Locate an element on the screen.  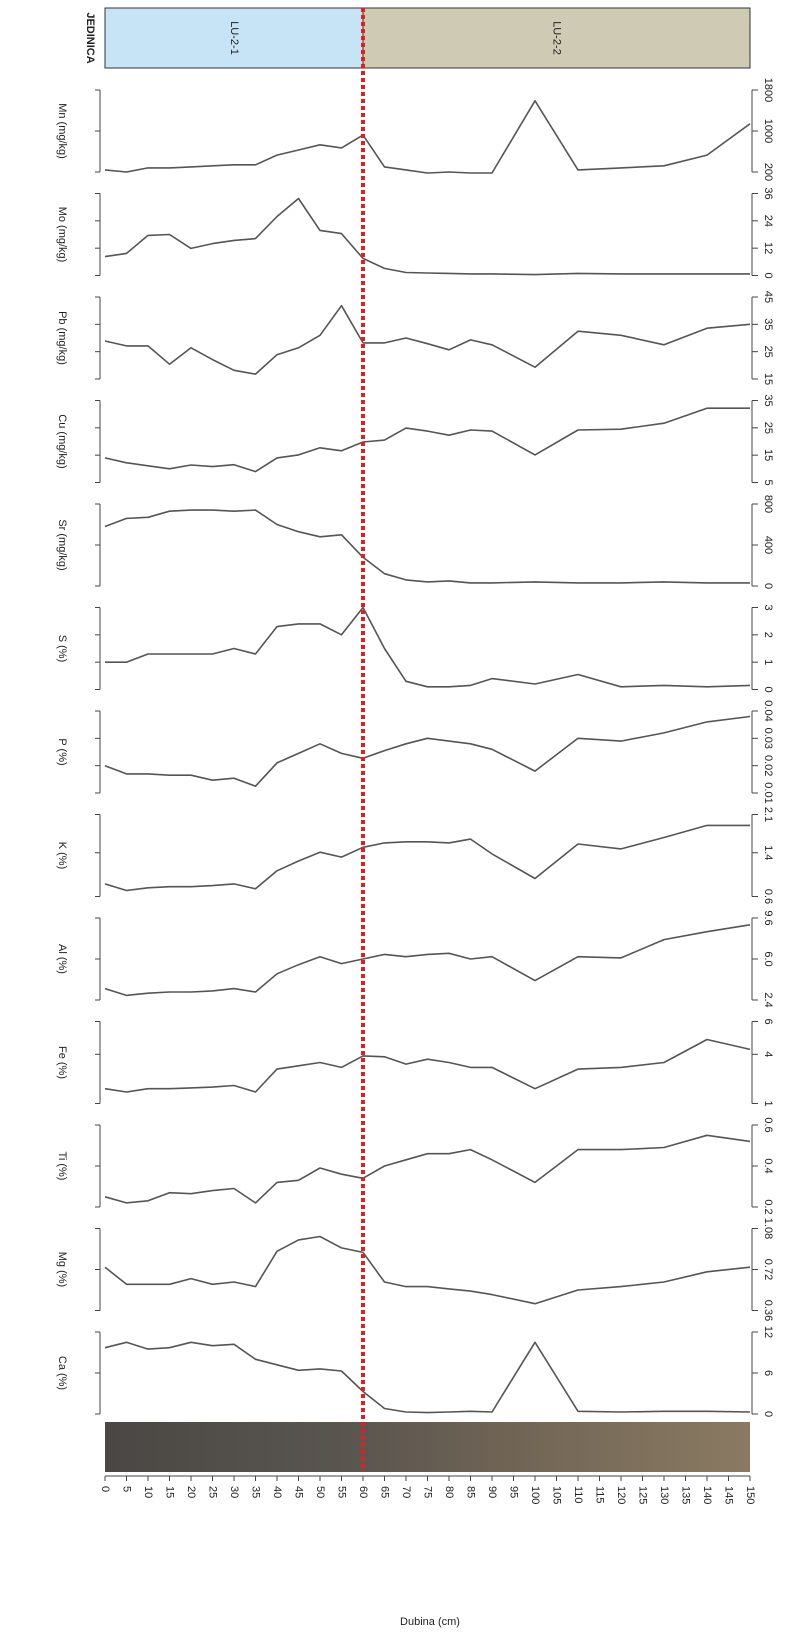
y-tick-label: 15 is located at coordinates (768, 379).